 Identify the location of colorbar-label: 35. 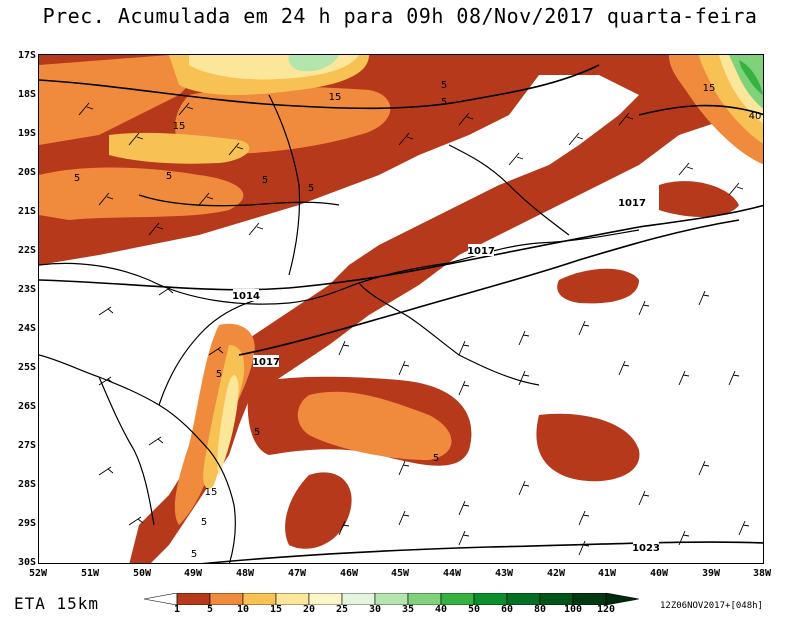
(408, 609).